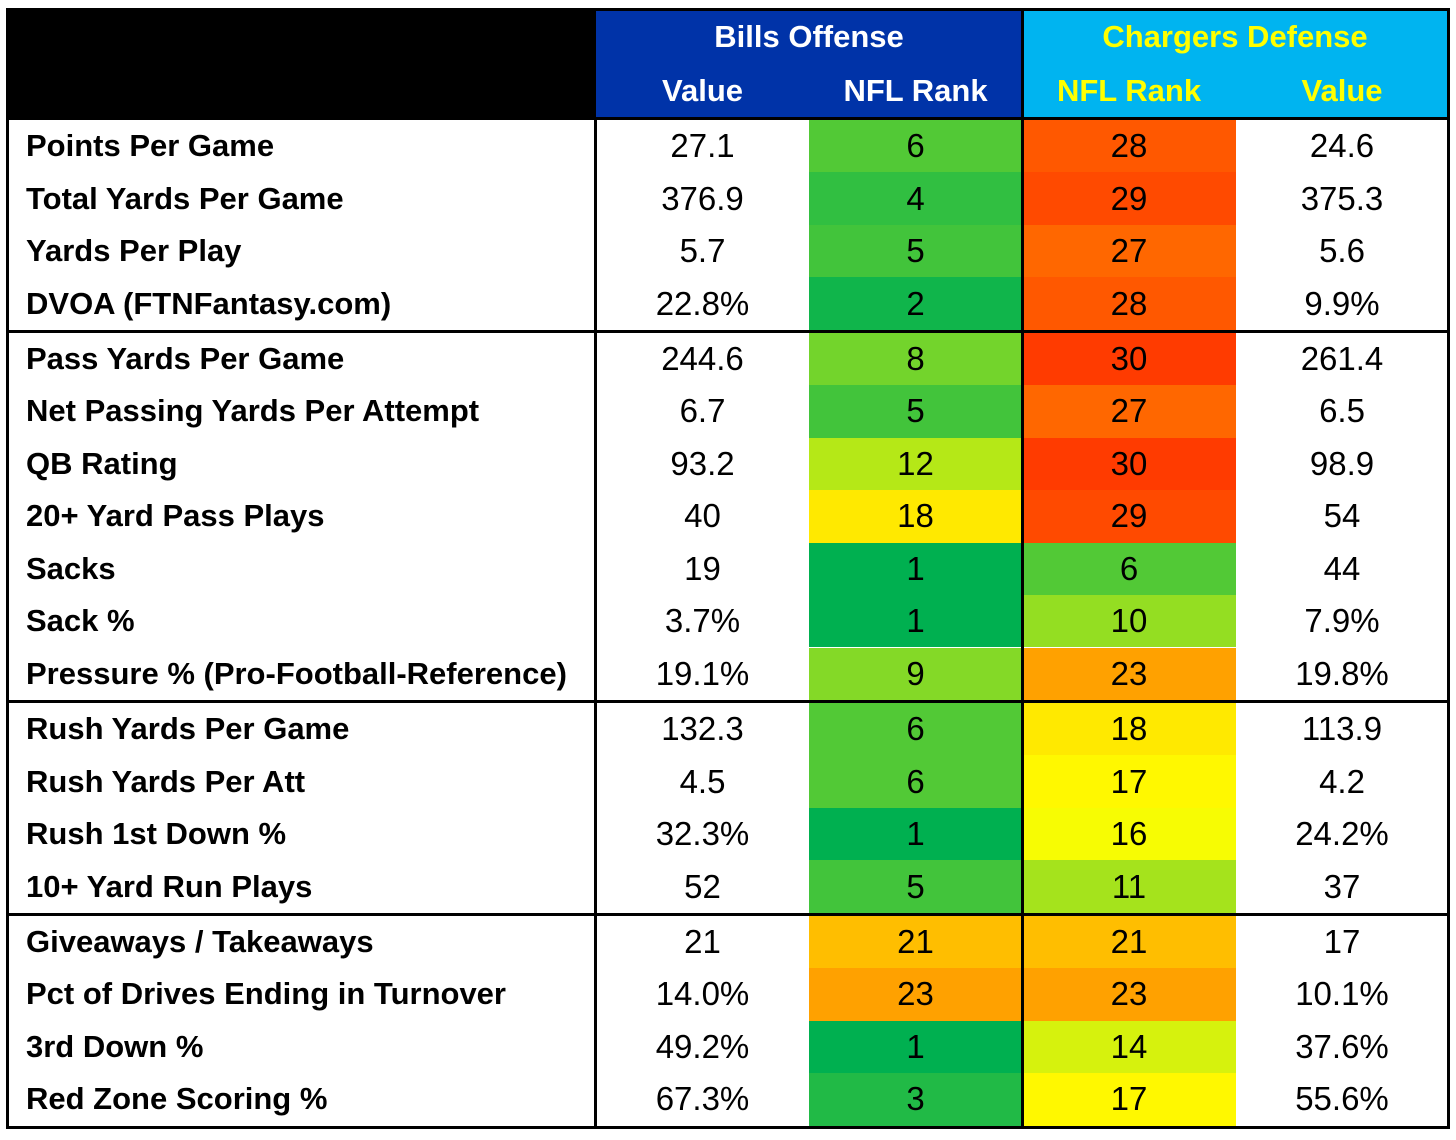  I want to click on row-label: Rush Yards Per Att, so click(166, 781).